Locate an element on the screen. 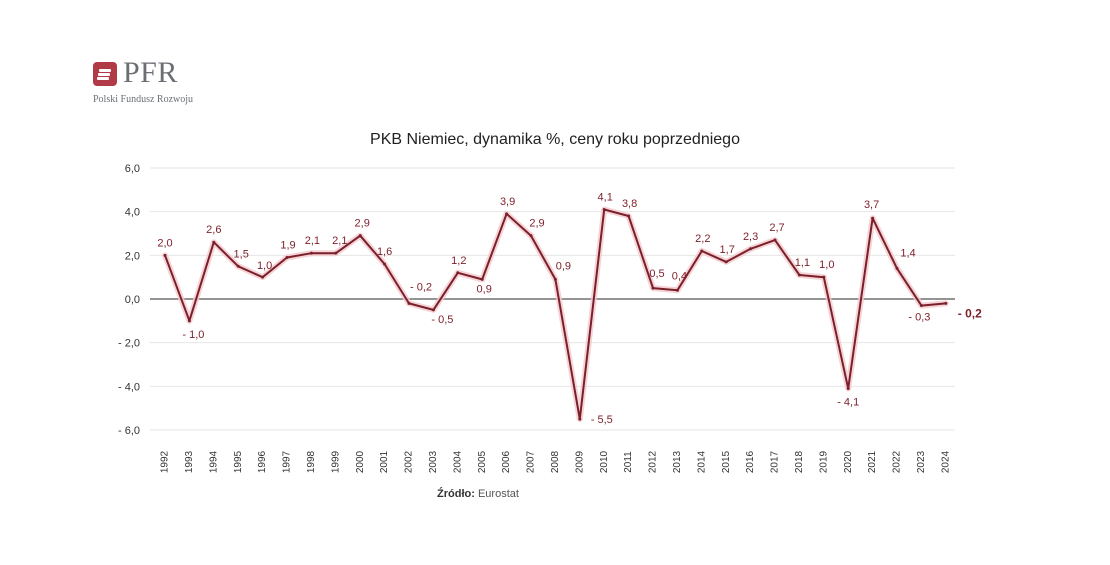 Image resolution: width=1110 pixels, height=565 pixels. y-tick-label: - 6,0 is located at coordinates (129, 431).